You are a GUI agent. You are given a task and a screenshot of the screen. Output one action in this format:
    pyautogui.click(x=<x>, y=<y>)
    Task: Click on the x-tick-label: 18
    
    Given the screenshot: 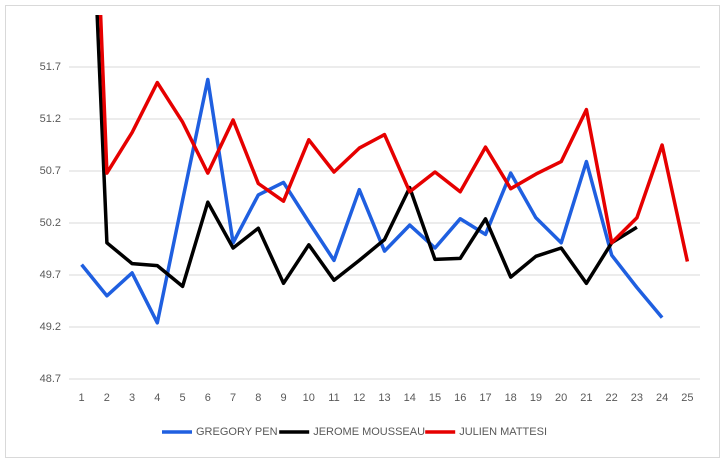 What is the action you would take?
    pyautogui.click(x=511, y=398)
    